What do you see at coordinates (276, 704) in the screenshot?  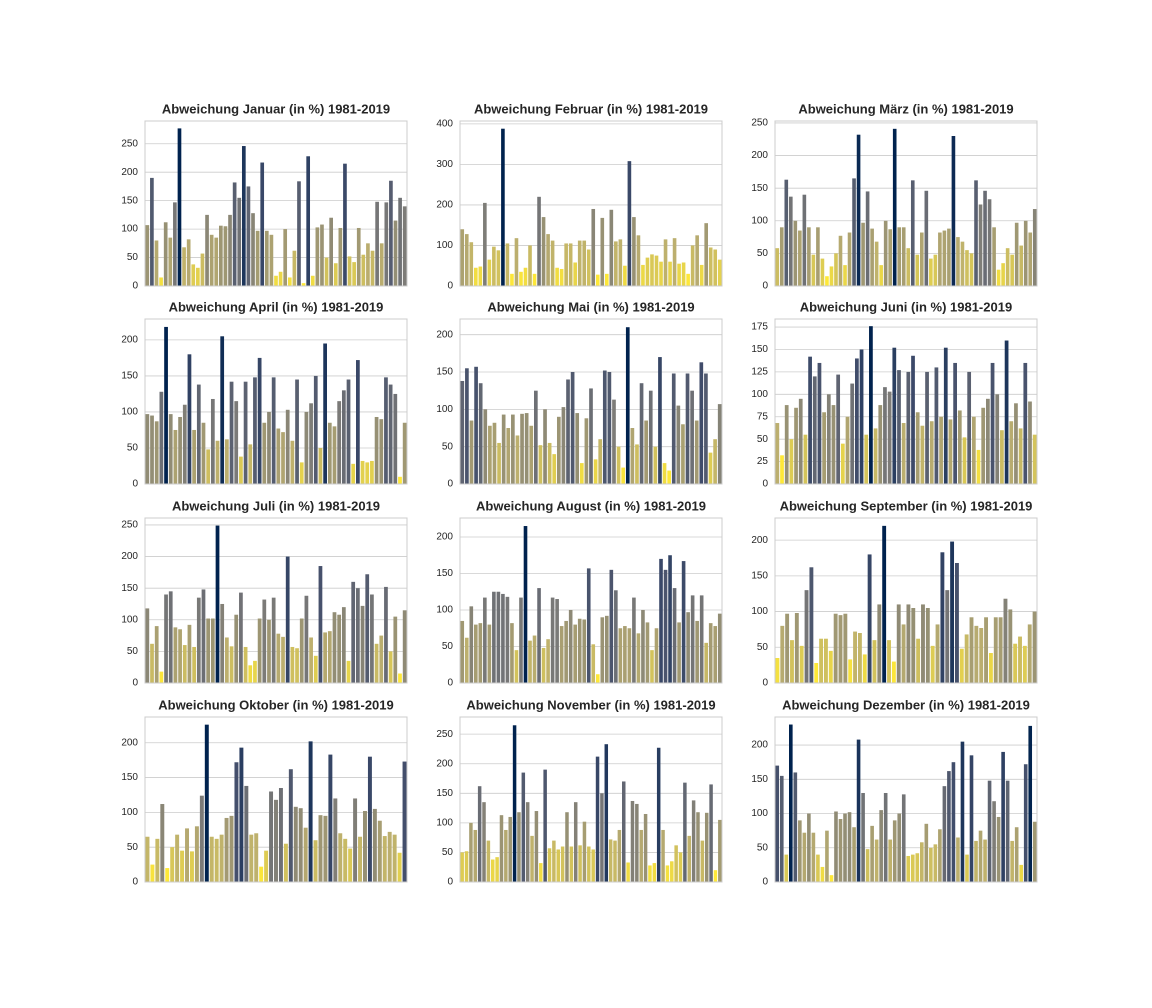 I see `chart-title: Abweichung Oktober (in %) 1981-2019` at bounding box center [276, 704].